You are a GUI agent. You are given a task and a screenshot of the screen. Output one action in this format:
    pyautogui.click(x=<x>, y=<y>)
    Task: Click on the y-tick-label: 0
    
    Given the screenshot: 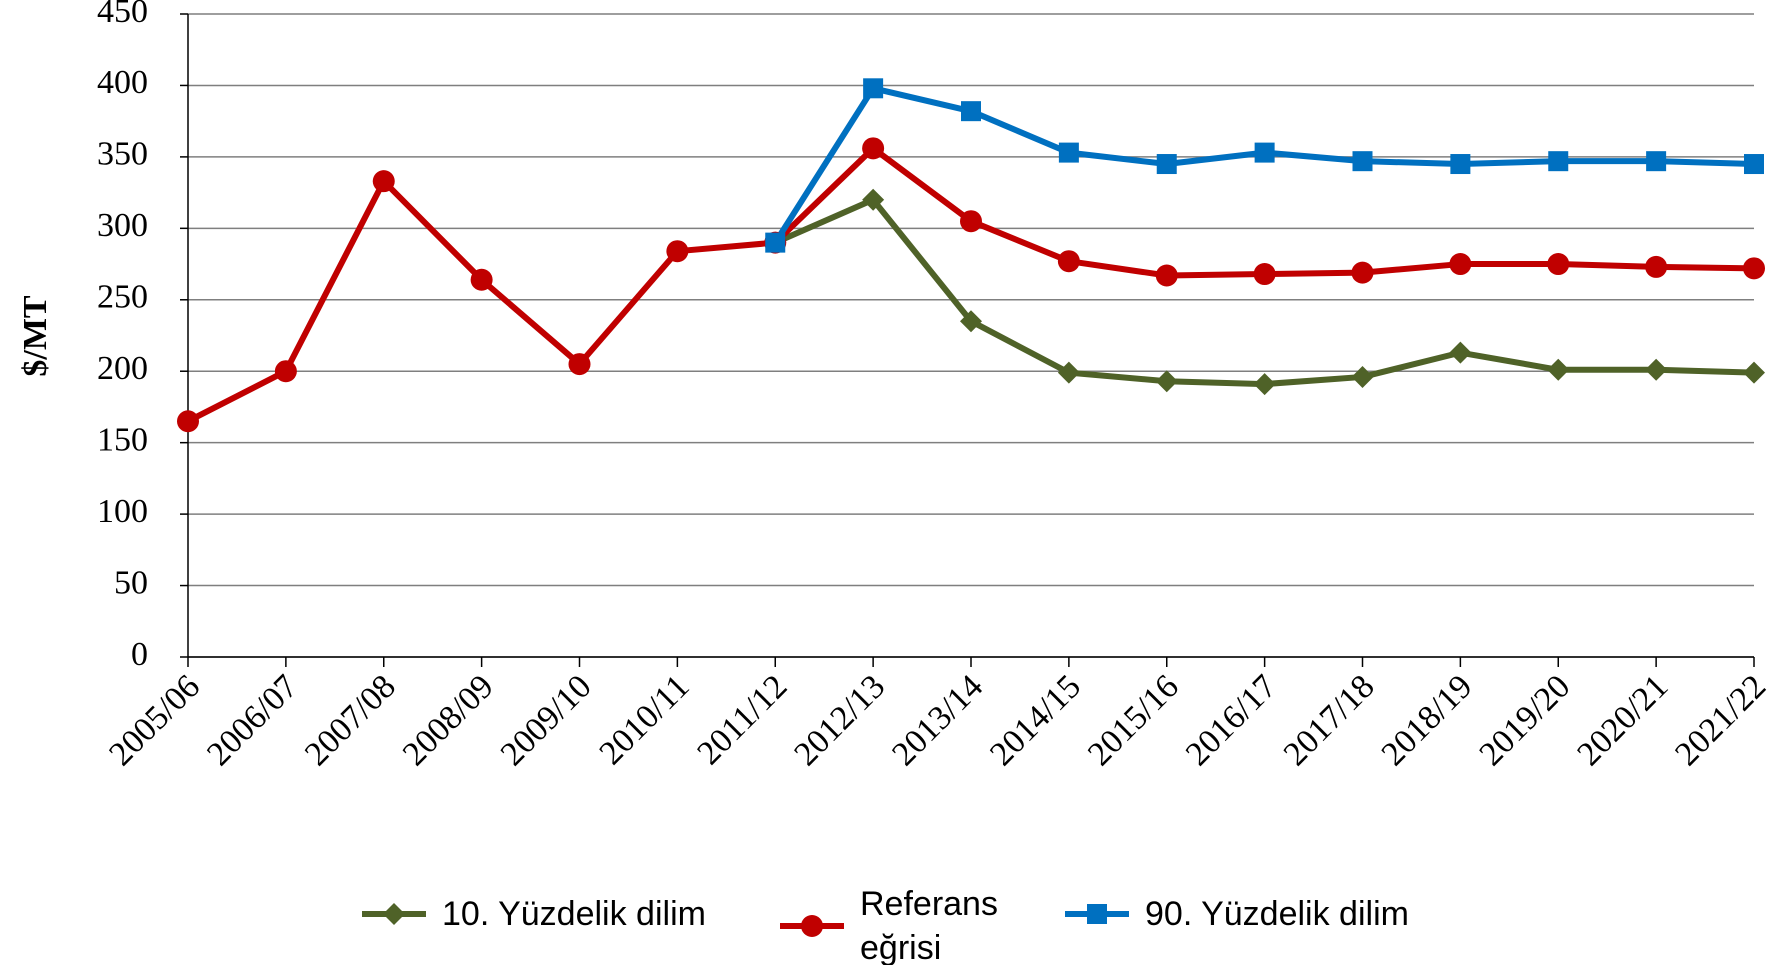 What is the action you would take?
    pyautogui.click(x=139, y=654)
    